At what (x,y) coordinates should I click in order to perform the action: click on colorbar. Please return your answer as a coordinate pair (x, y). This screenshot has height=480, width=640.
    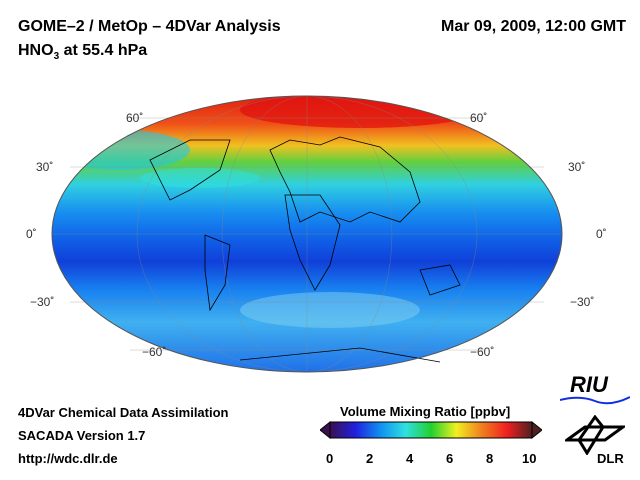
    Looking at the image, I should click on (431, 430).